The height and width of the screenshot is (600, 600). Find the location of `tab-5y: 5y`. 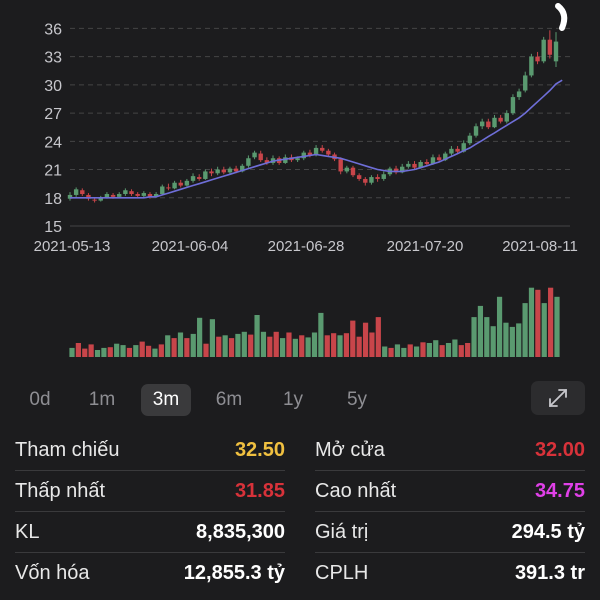

tab-5y: 5y is located at coordinates (357, 399).